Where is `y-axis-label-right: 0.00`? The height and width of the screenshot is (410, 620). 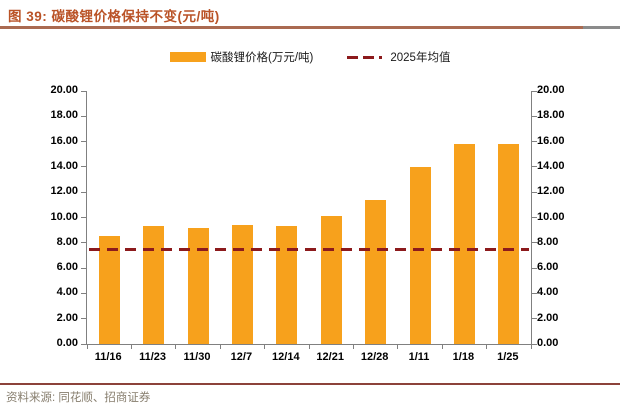 y-axis-label-right: 0.00 is located at coordinates (548, 343).